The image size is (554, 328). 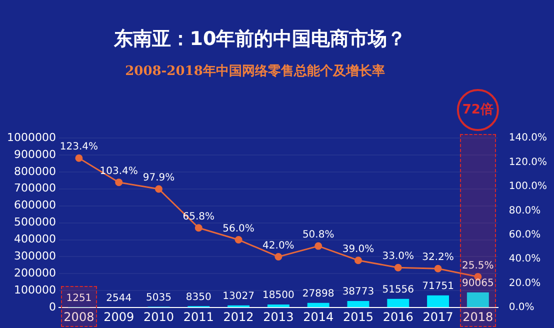 I want to click on x-tick-label: 2009, so click(x=119, y=317).